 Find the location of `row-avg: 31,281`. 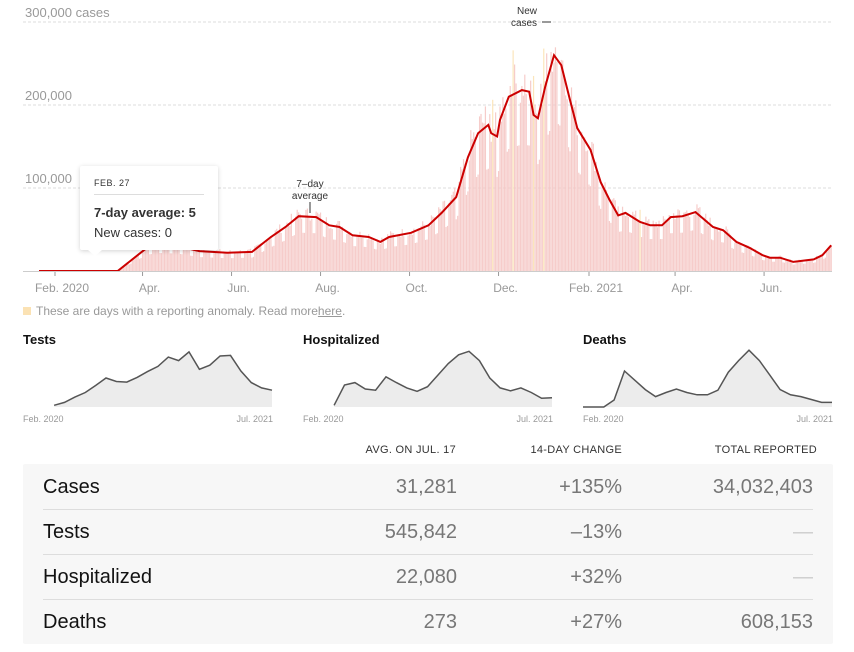

row-avg: 31,281 is located at coordinates (426, 487).